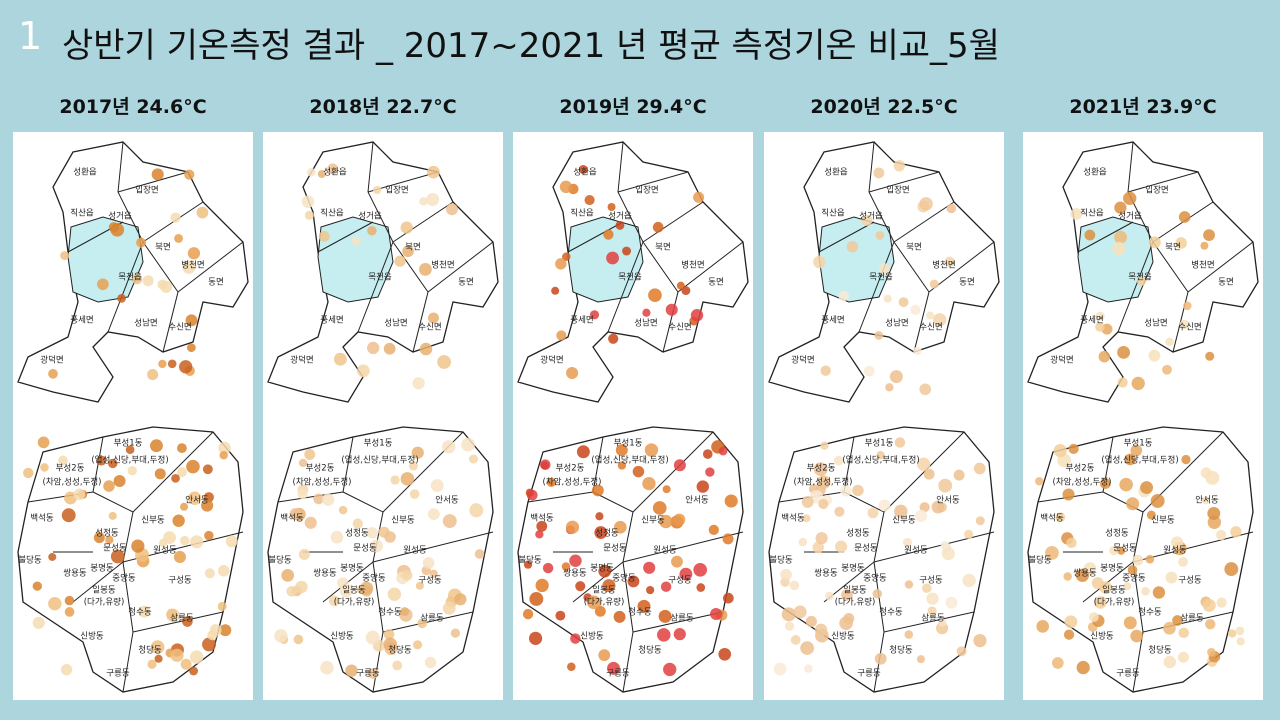 Image resolution: width=1280 pixels, height=720 pixels. I want to click on region-label: 청당동, so click(400, 650).